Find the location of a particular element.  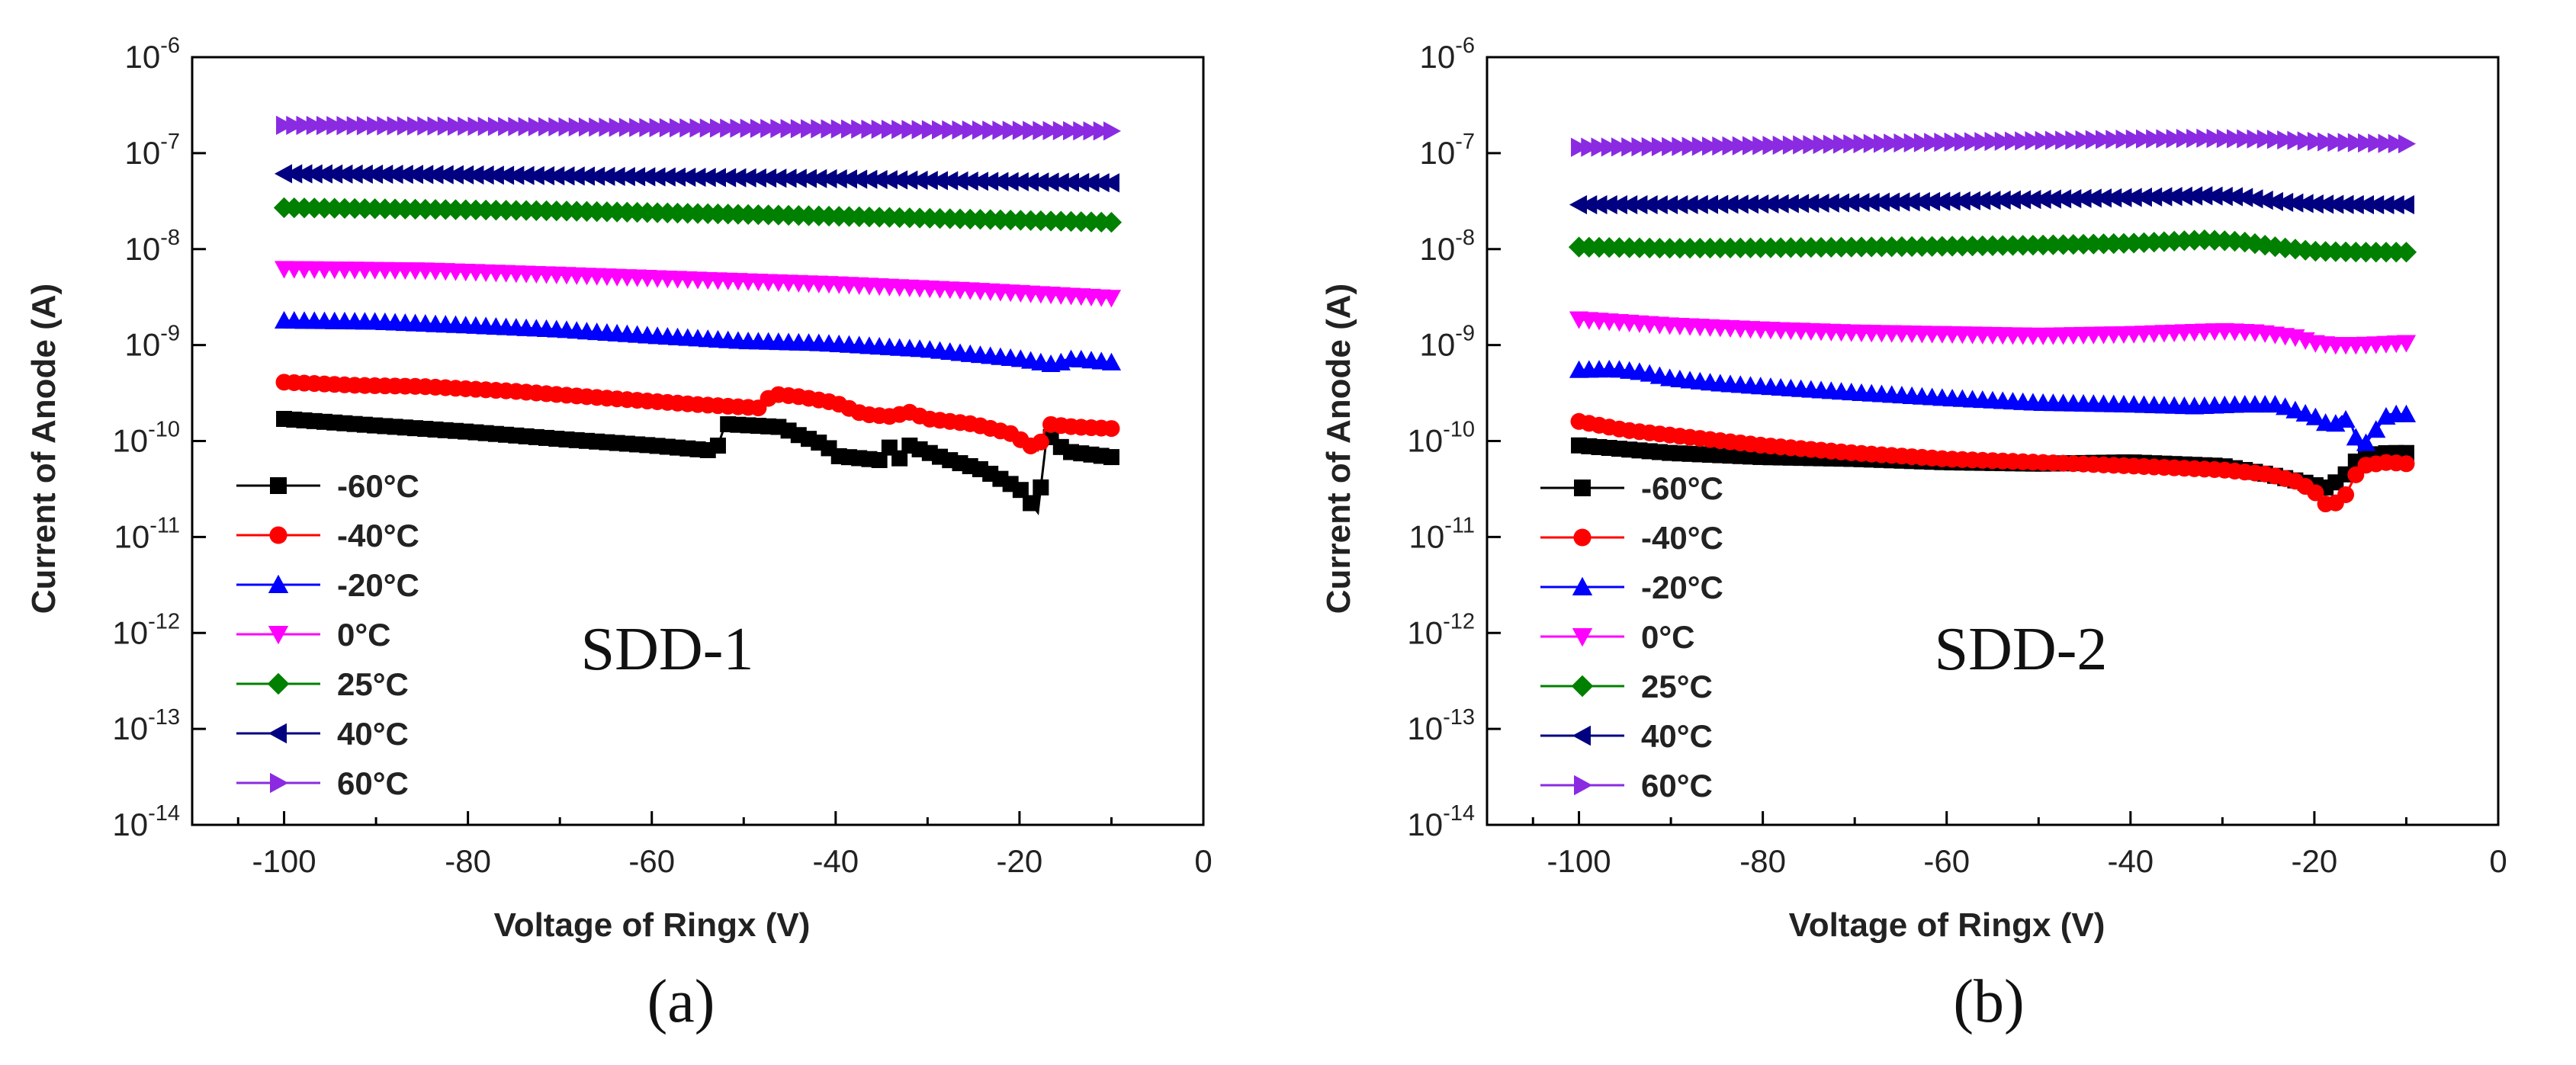

device-annotation: SDD-2 is located at coordinates (2021, 649).